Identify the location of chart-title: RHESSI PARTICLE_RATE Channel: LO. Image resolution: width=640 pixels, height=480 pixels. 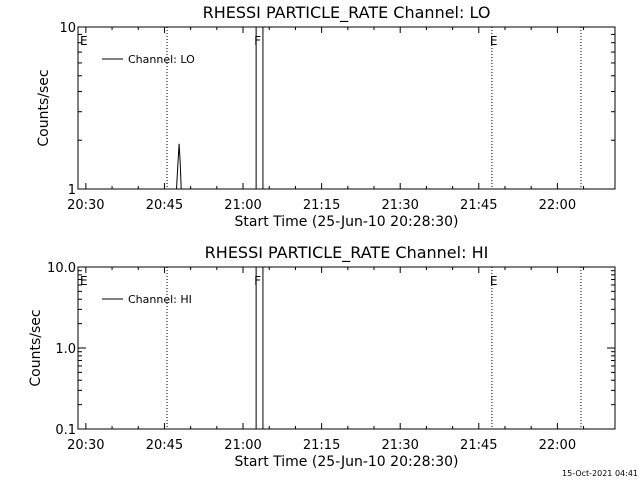
(347, 13).